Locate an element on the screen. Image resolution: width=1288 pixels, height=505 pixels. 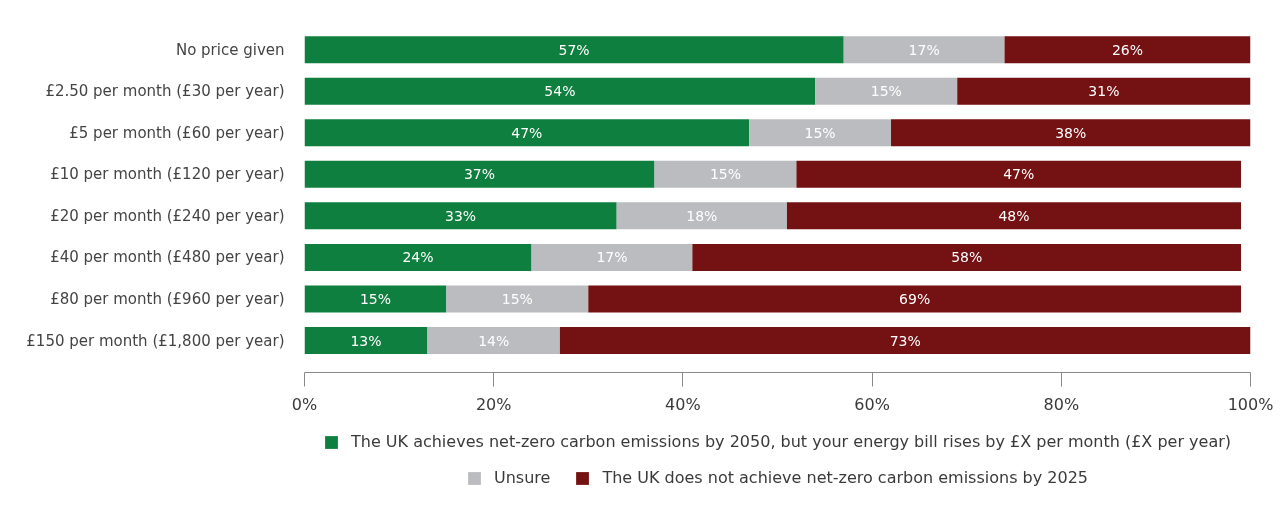
y-tick-label: £150 per month (£1,800 per year) is located at coordinates (155, 340).